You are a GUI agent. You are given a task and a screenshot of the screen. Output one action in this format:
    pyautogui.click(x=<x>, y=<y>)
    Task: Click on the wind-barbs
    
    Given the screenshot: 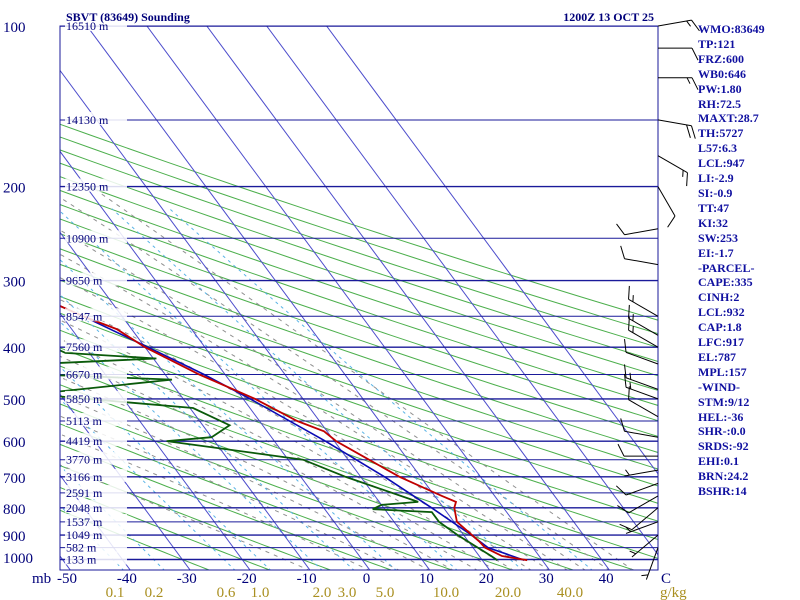 What is the action you would take?
    pyautogui.click(x=657, y=299)
    